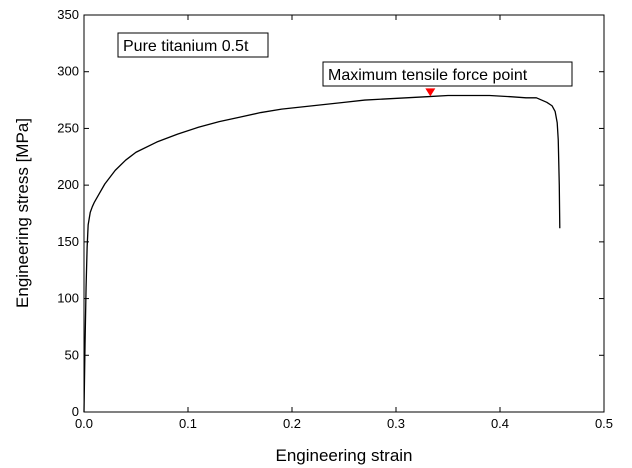 The height and width of the screenshot is (468, 632). I want to click on max-force-marker-icon, so click(430, 92).